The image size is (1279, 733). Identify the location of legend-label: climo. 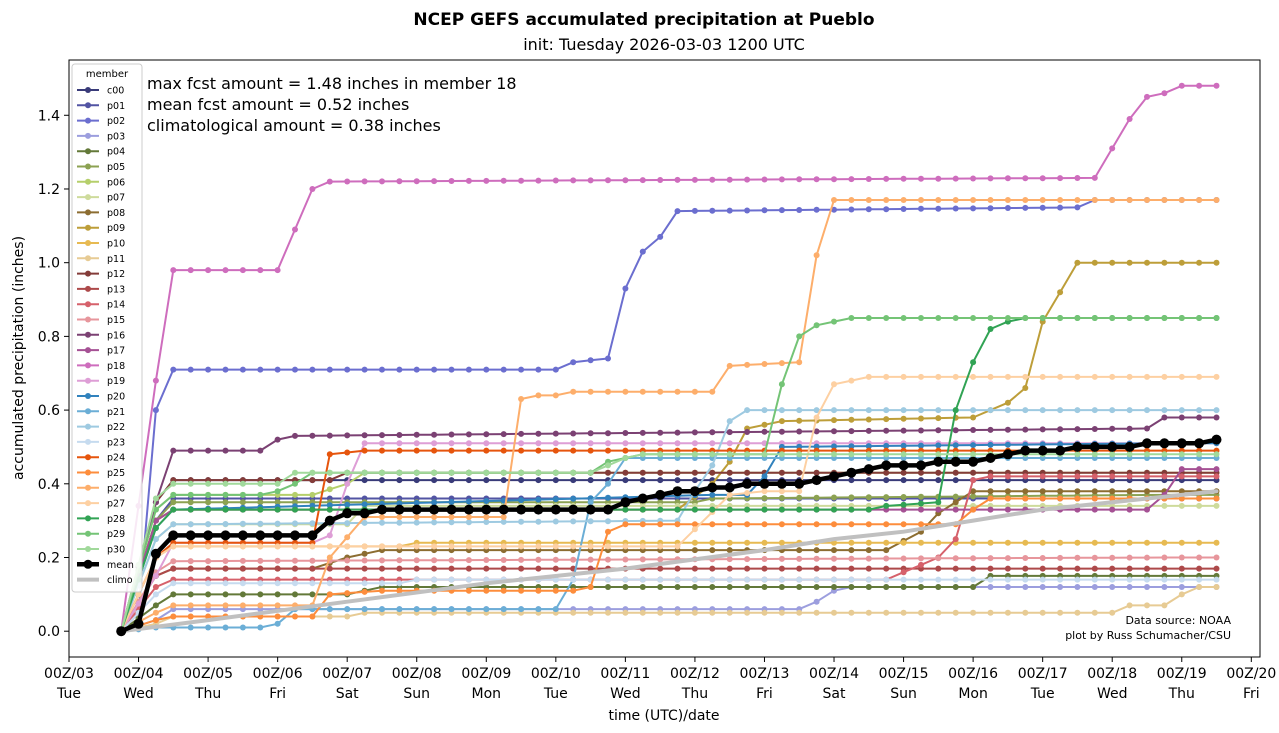
(120, 580).